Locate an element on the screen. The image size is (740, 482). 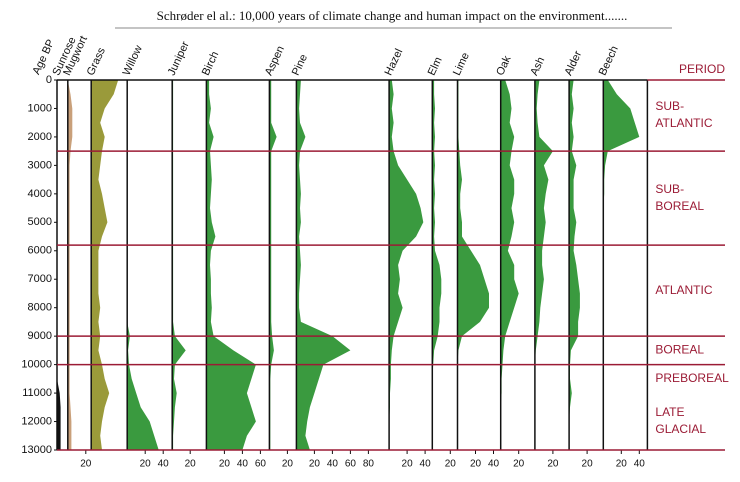
series-name: Grass is located at coordinates (96, 61).